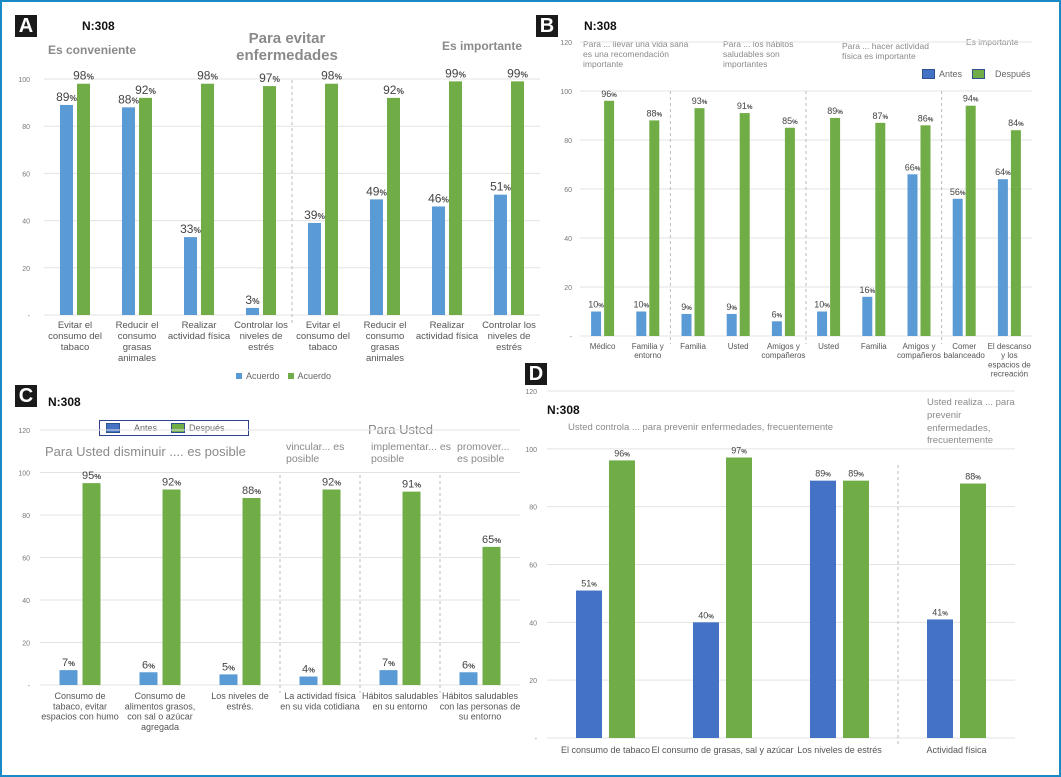 The width and height of the screenshot is (1061, 777). What do you see at coordinates (1003, 172) in the screenshot?
I see `data-label-antes: 64%` at bounding box center [1003, 172].